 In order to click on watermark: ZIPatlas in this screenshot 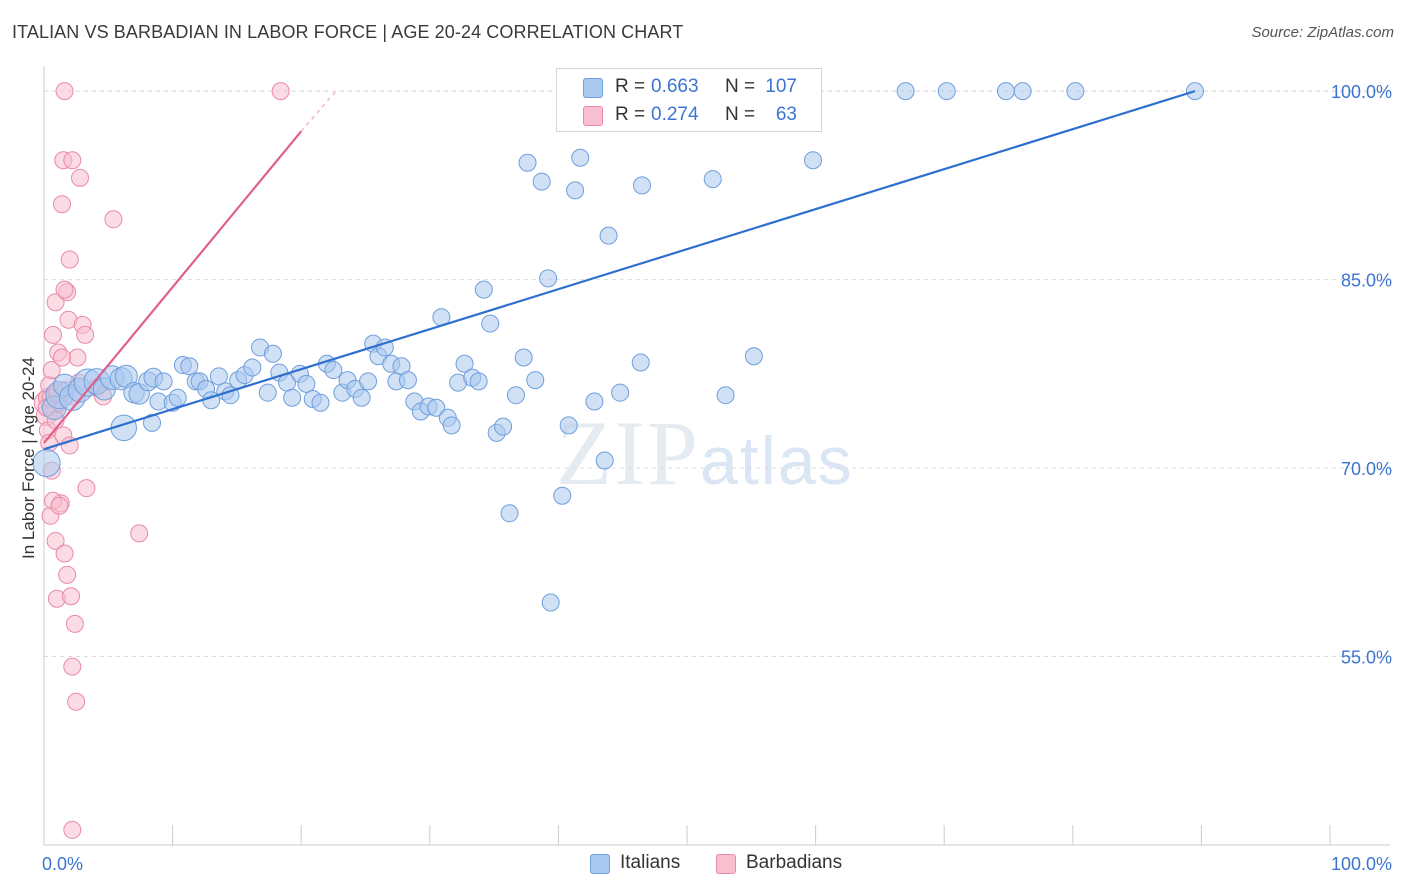, I will do `click(705, 453)`.